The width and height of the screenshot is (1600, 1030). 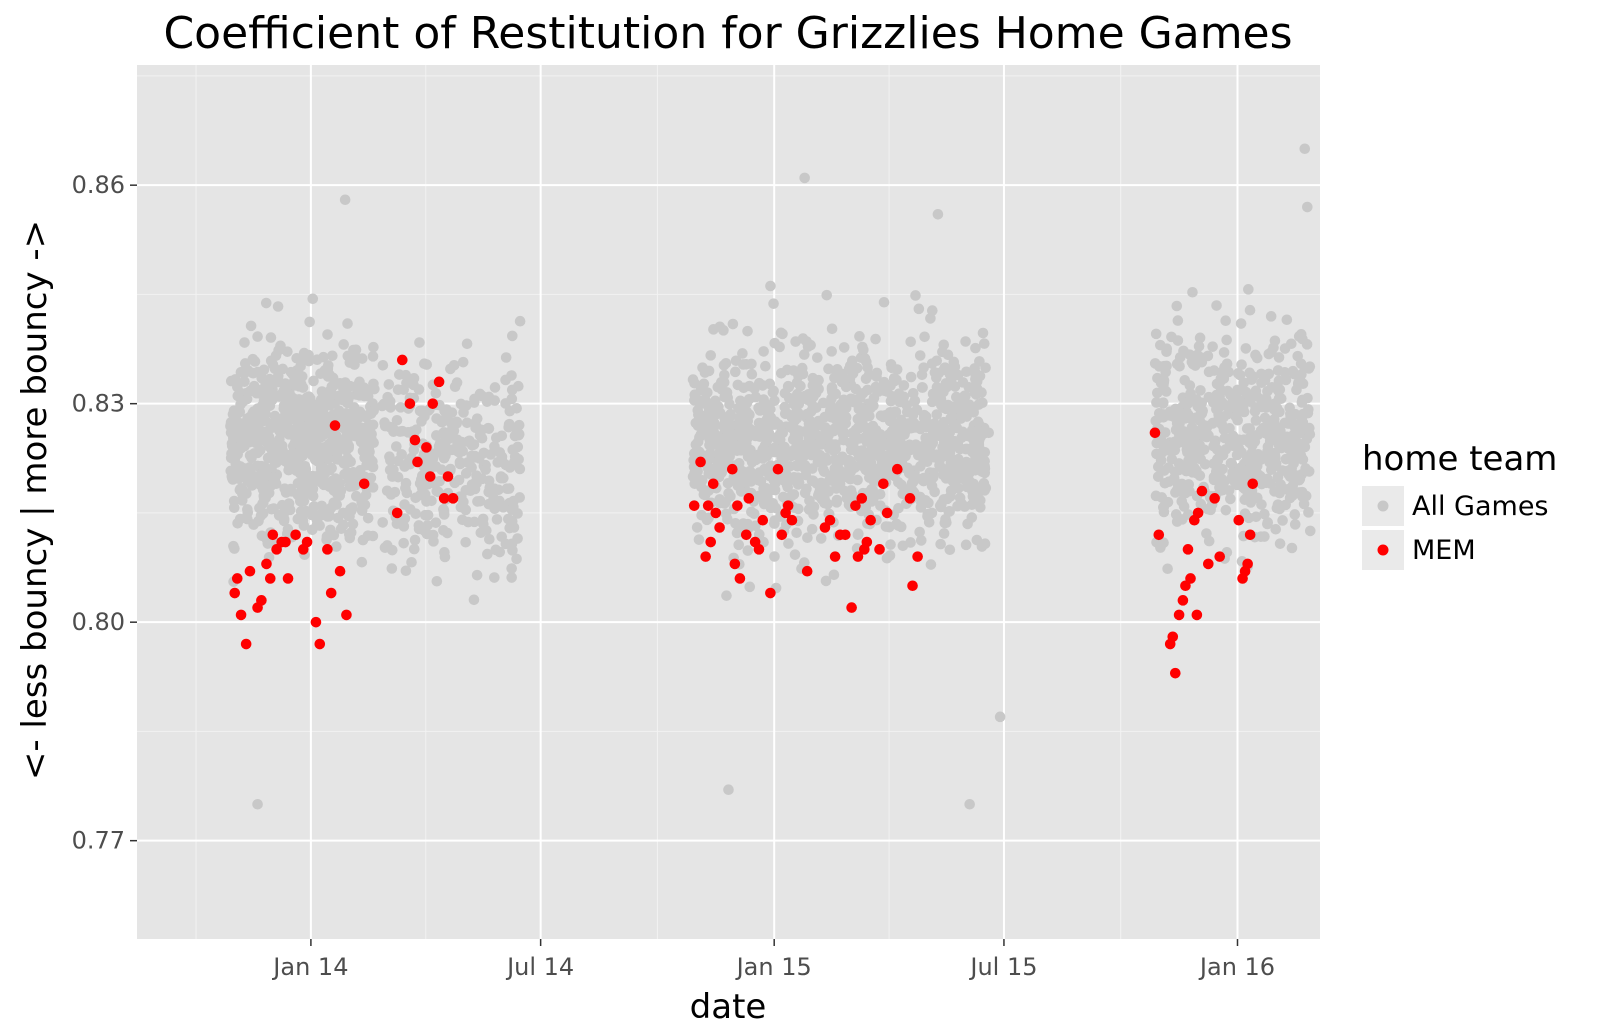 What do you see at coordinates (1444, 550) in the screenshot?
I see `legend-label-mem: MEM` at bounding box center [1444, 550].